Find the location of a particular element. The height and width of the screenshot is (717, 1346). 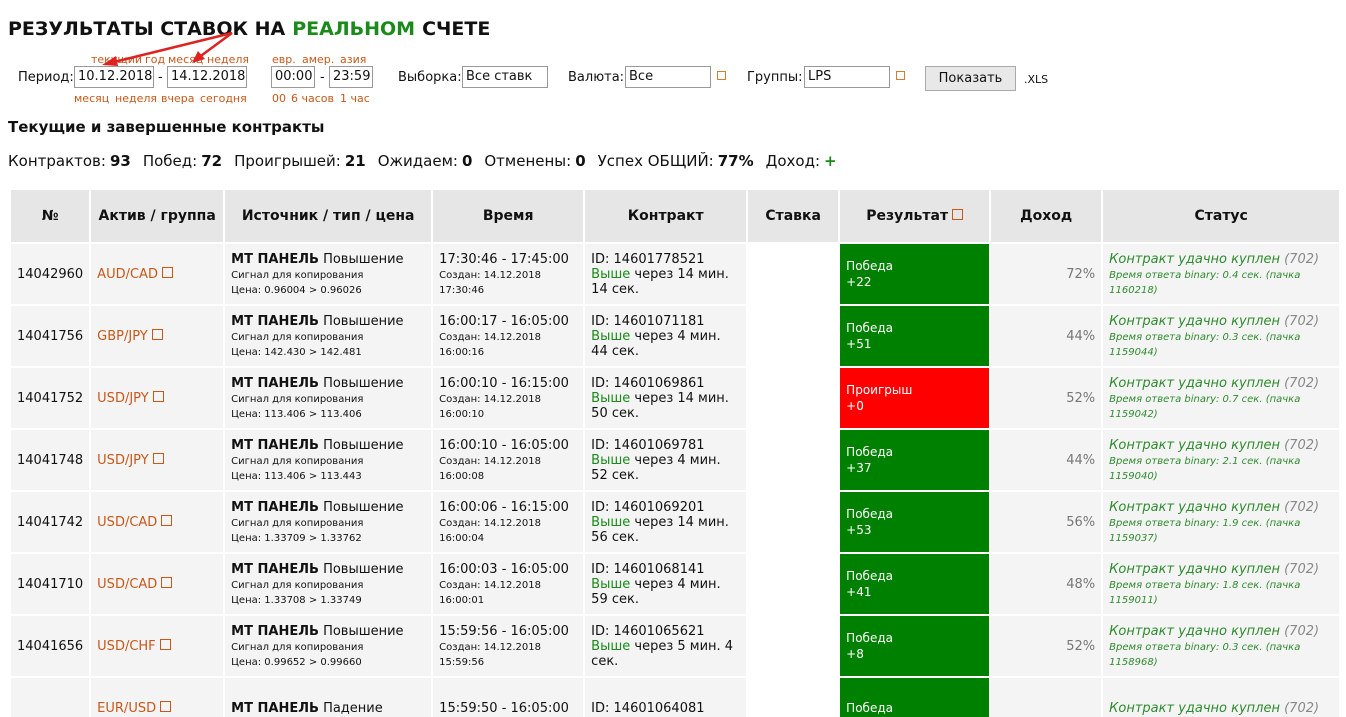

time-link: амер. is located at coordinates (318, 59).